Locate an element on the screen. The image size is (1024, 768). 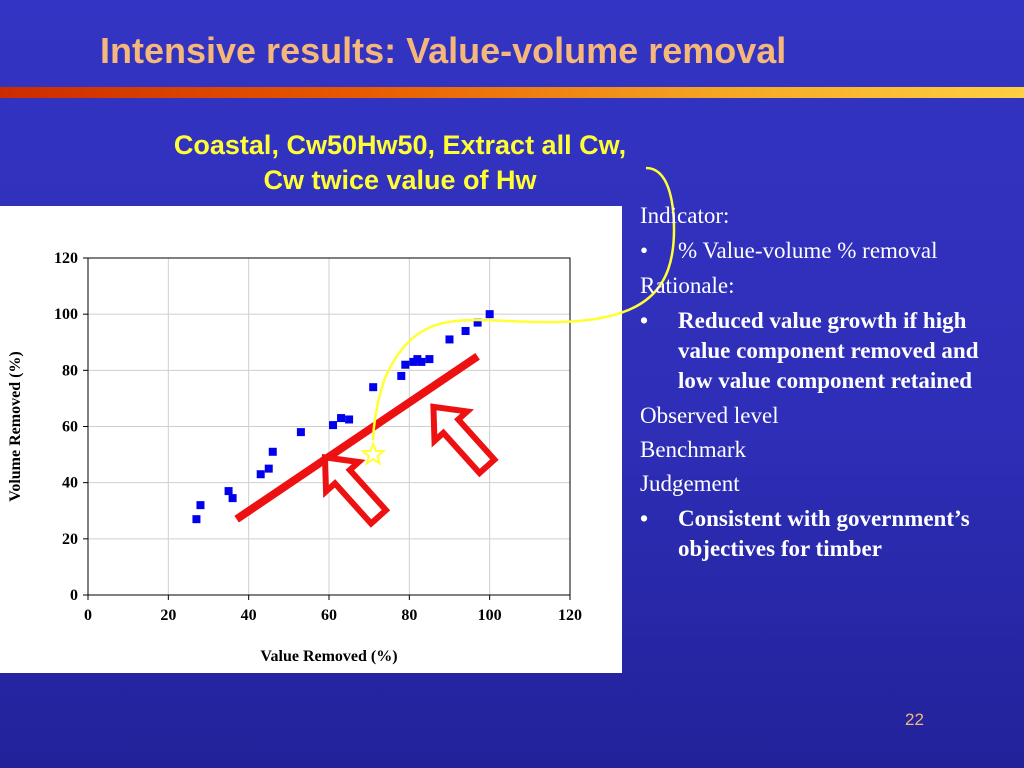
judgement-heading: Judgement is located at coordinates (690, 483).